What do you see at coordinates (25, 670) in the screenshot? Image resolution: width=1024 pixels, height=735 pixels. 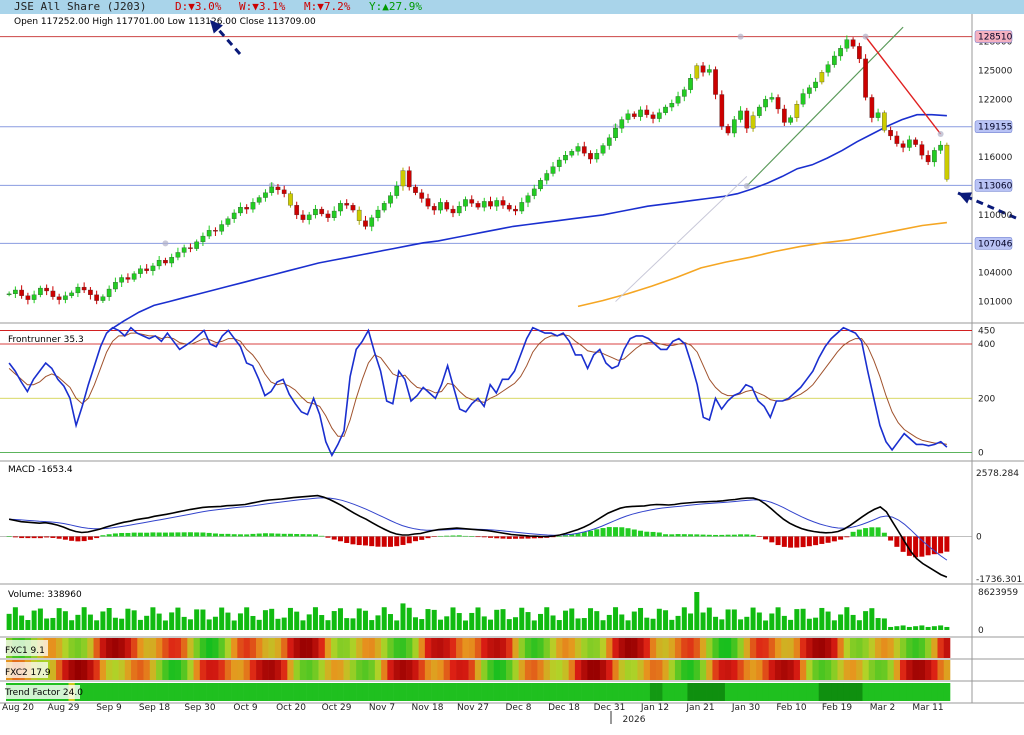 I see `fxc2-title-bg` at bounding box center [25, 670].